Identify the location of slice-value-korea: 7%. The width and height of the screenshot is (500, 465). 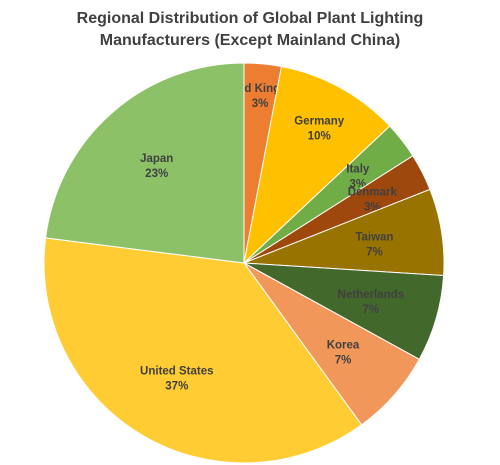
(343, 360).